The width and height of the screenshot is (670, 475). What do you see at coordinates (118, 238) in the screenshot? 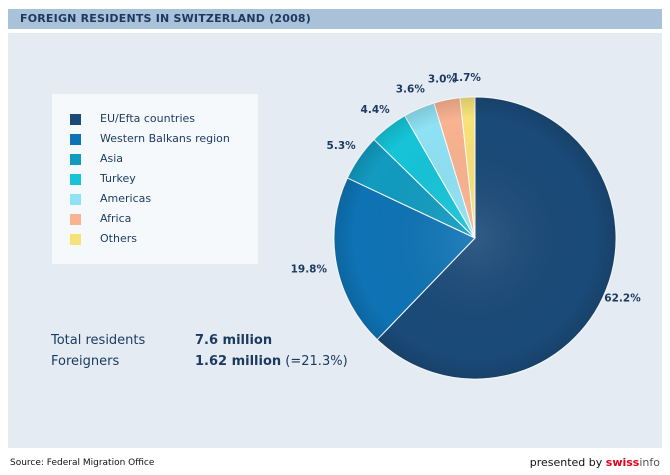
I see `legend-label: Others` at bounding box center [118, 238].